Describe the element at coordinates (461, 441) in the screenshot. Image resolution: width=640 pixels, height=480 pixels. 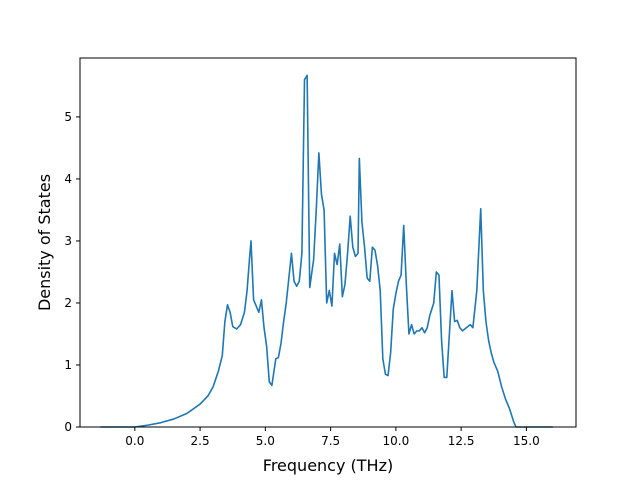
I see `x-tick-label: 12.5` at that location.